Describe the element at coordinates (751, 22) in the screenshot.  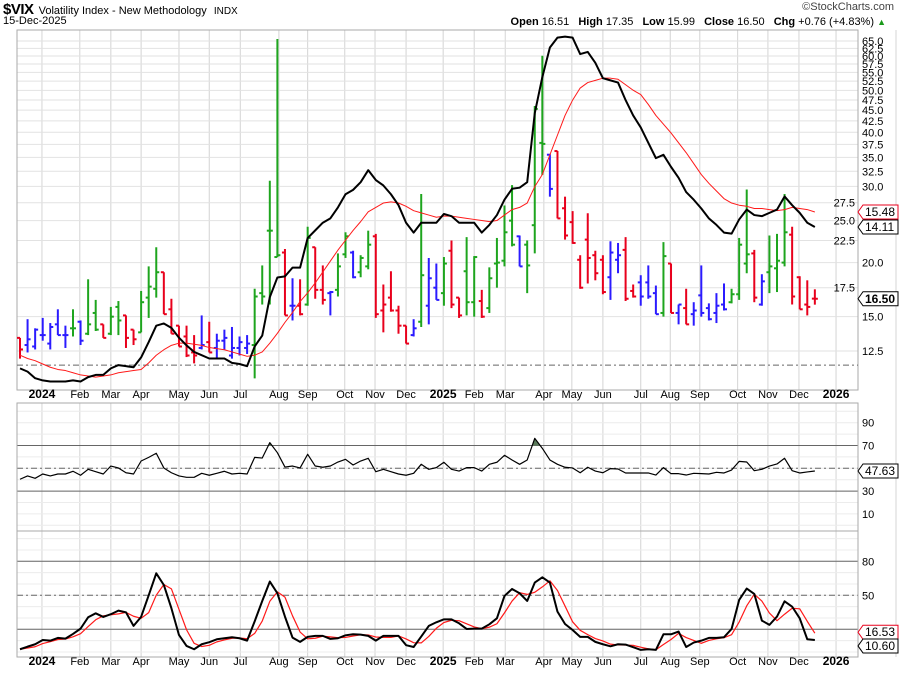
I see `close-value: 16.50` at that location.